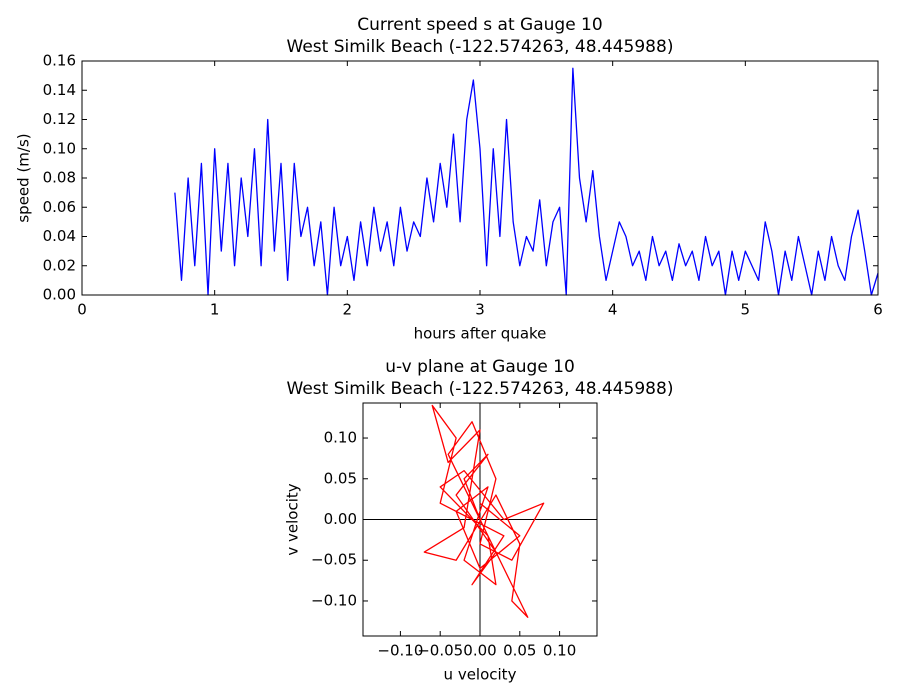 The width and height of the screenshot is (900, 700). I want to click on x-tick-label: 5, so click(746, 310).